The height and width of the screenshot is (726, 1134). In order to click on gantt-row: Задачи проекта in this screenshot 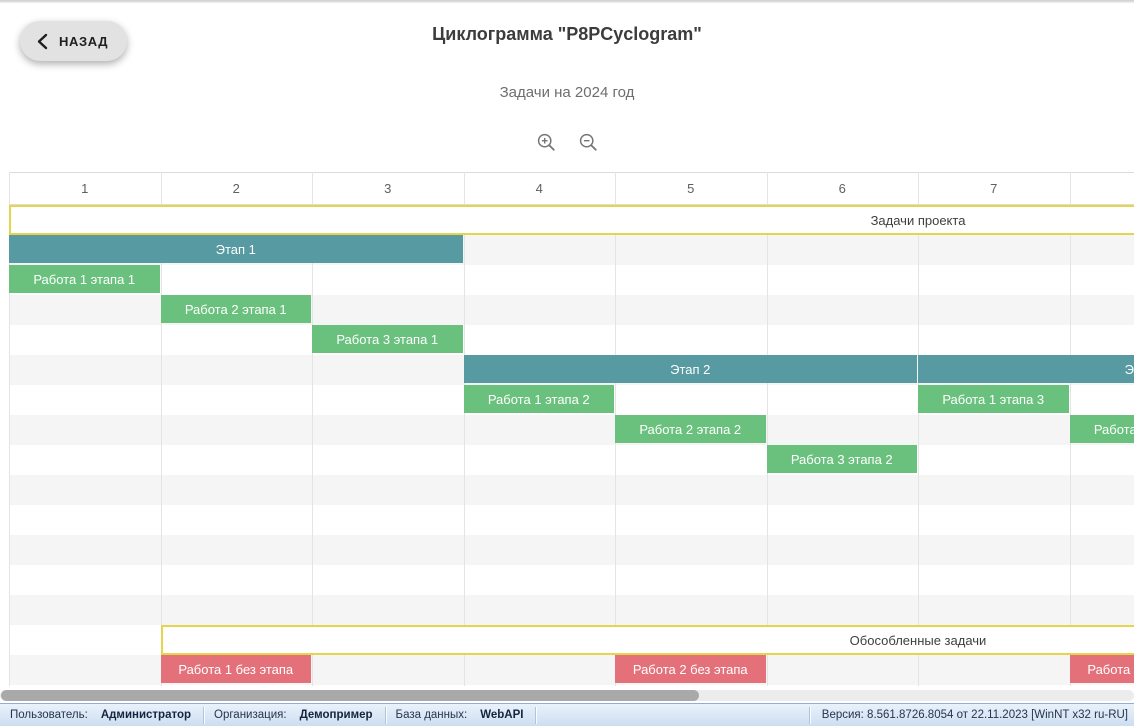, I will do `click(571, 220)`.